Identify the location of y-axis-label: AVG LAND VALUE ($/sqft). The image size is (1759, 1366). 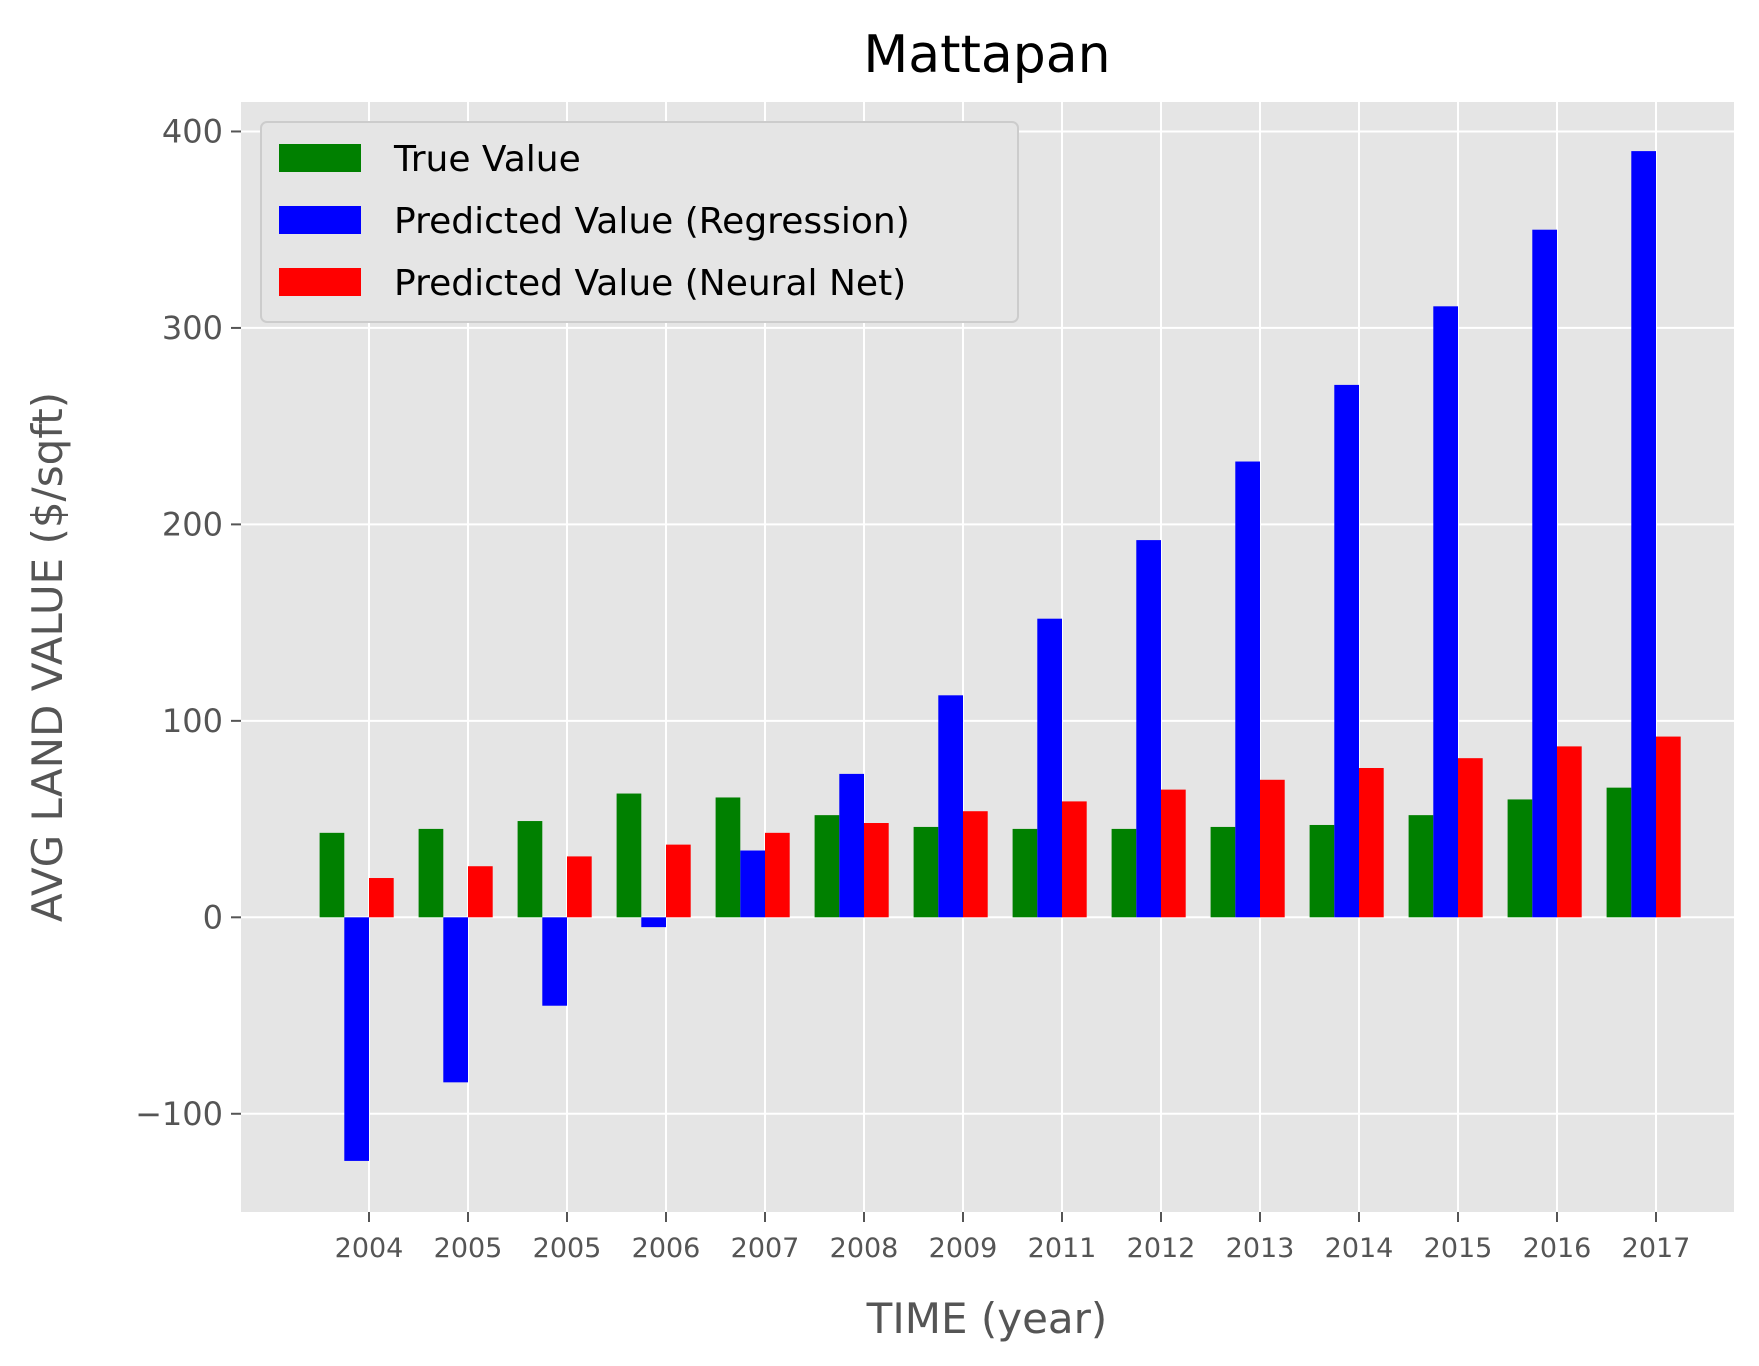
(47, 657).